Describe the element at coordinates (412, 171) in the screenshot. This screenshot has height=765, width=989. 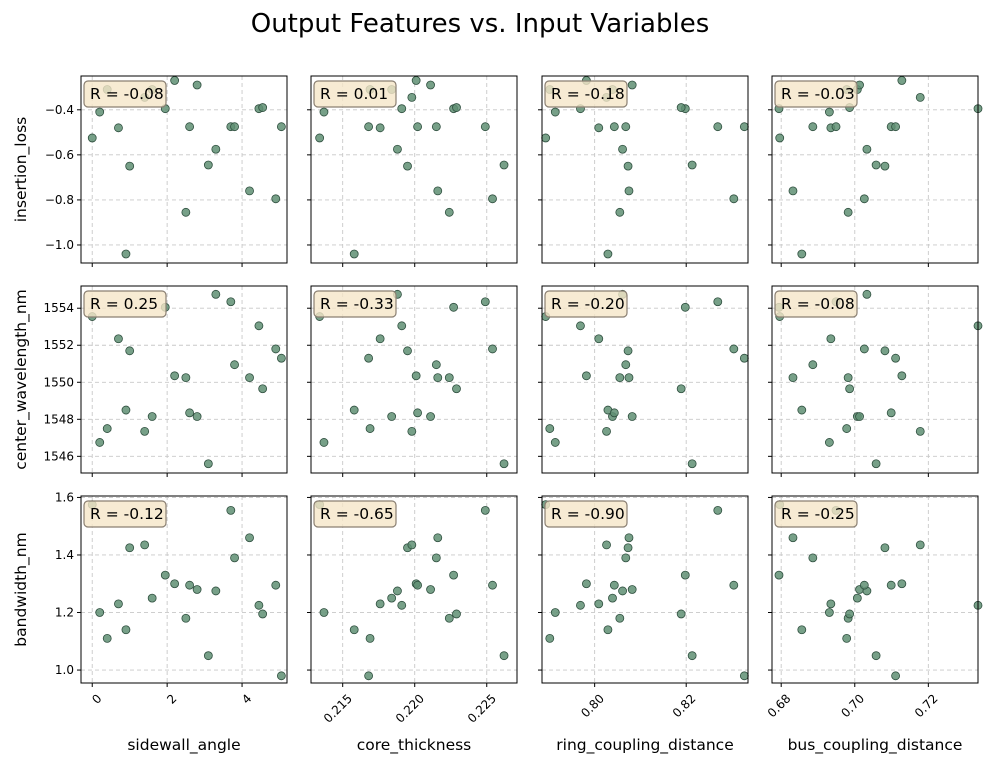
I see `panel-insertion_loss-vs-core_thickness: R = 0.01` at that location.